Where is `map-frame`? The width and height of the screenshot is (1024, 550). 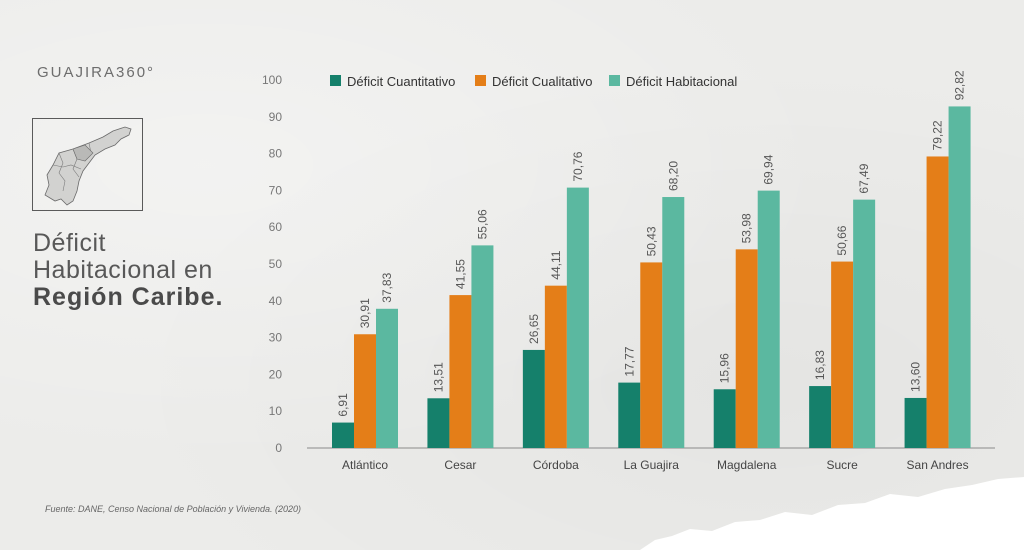
map-frame is located at coordinates (87, 164).